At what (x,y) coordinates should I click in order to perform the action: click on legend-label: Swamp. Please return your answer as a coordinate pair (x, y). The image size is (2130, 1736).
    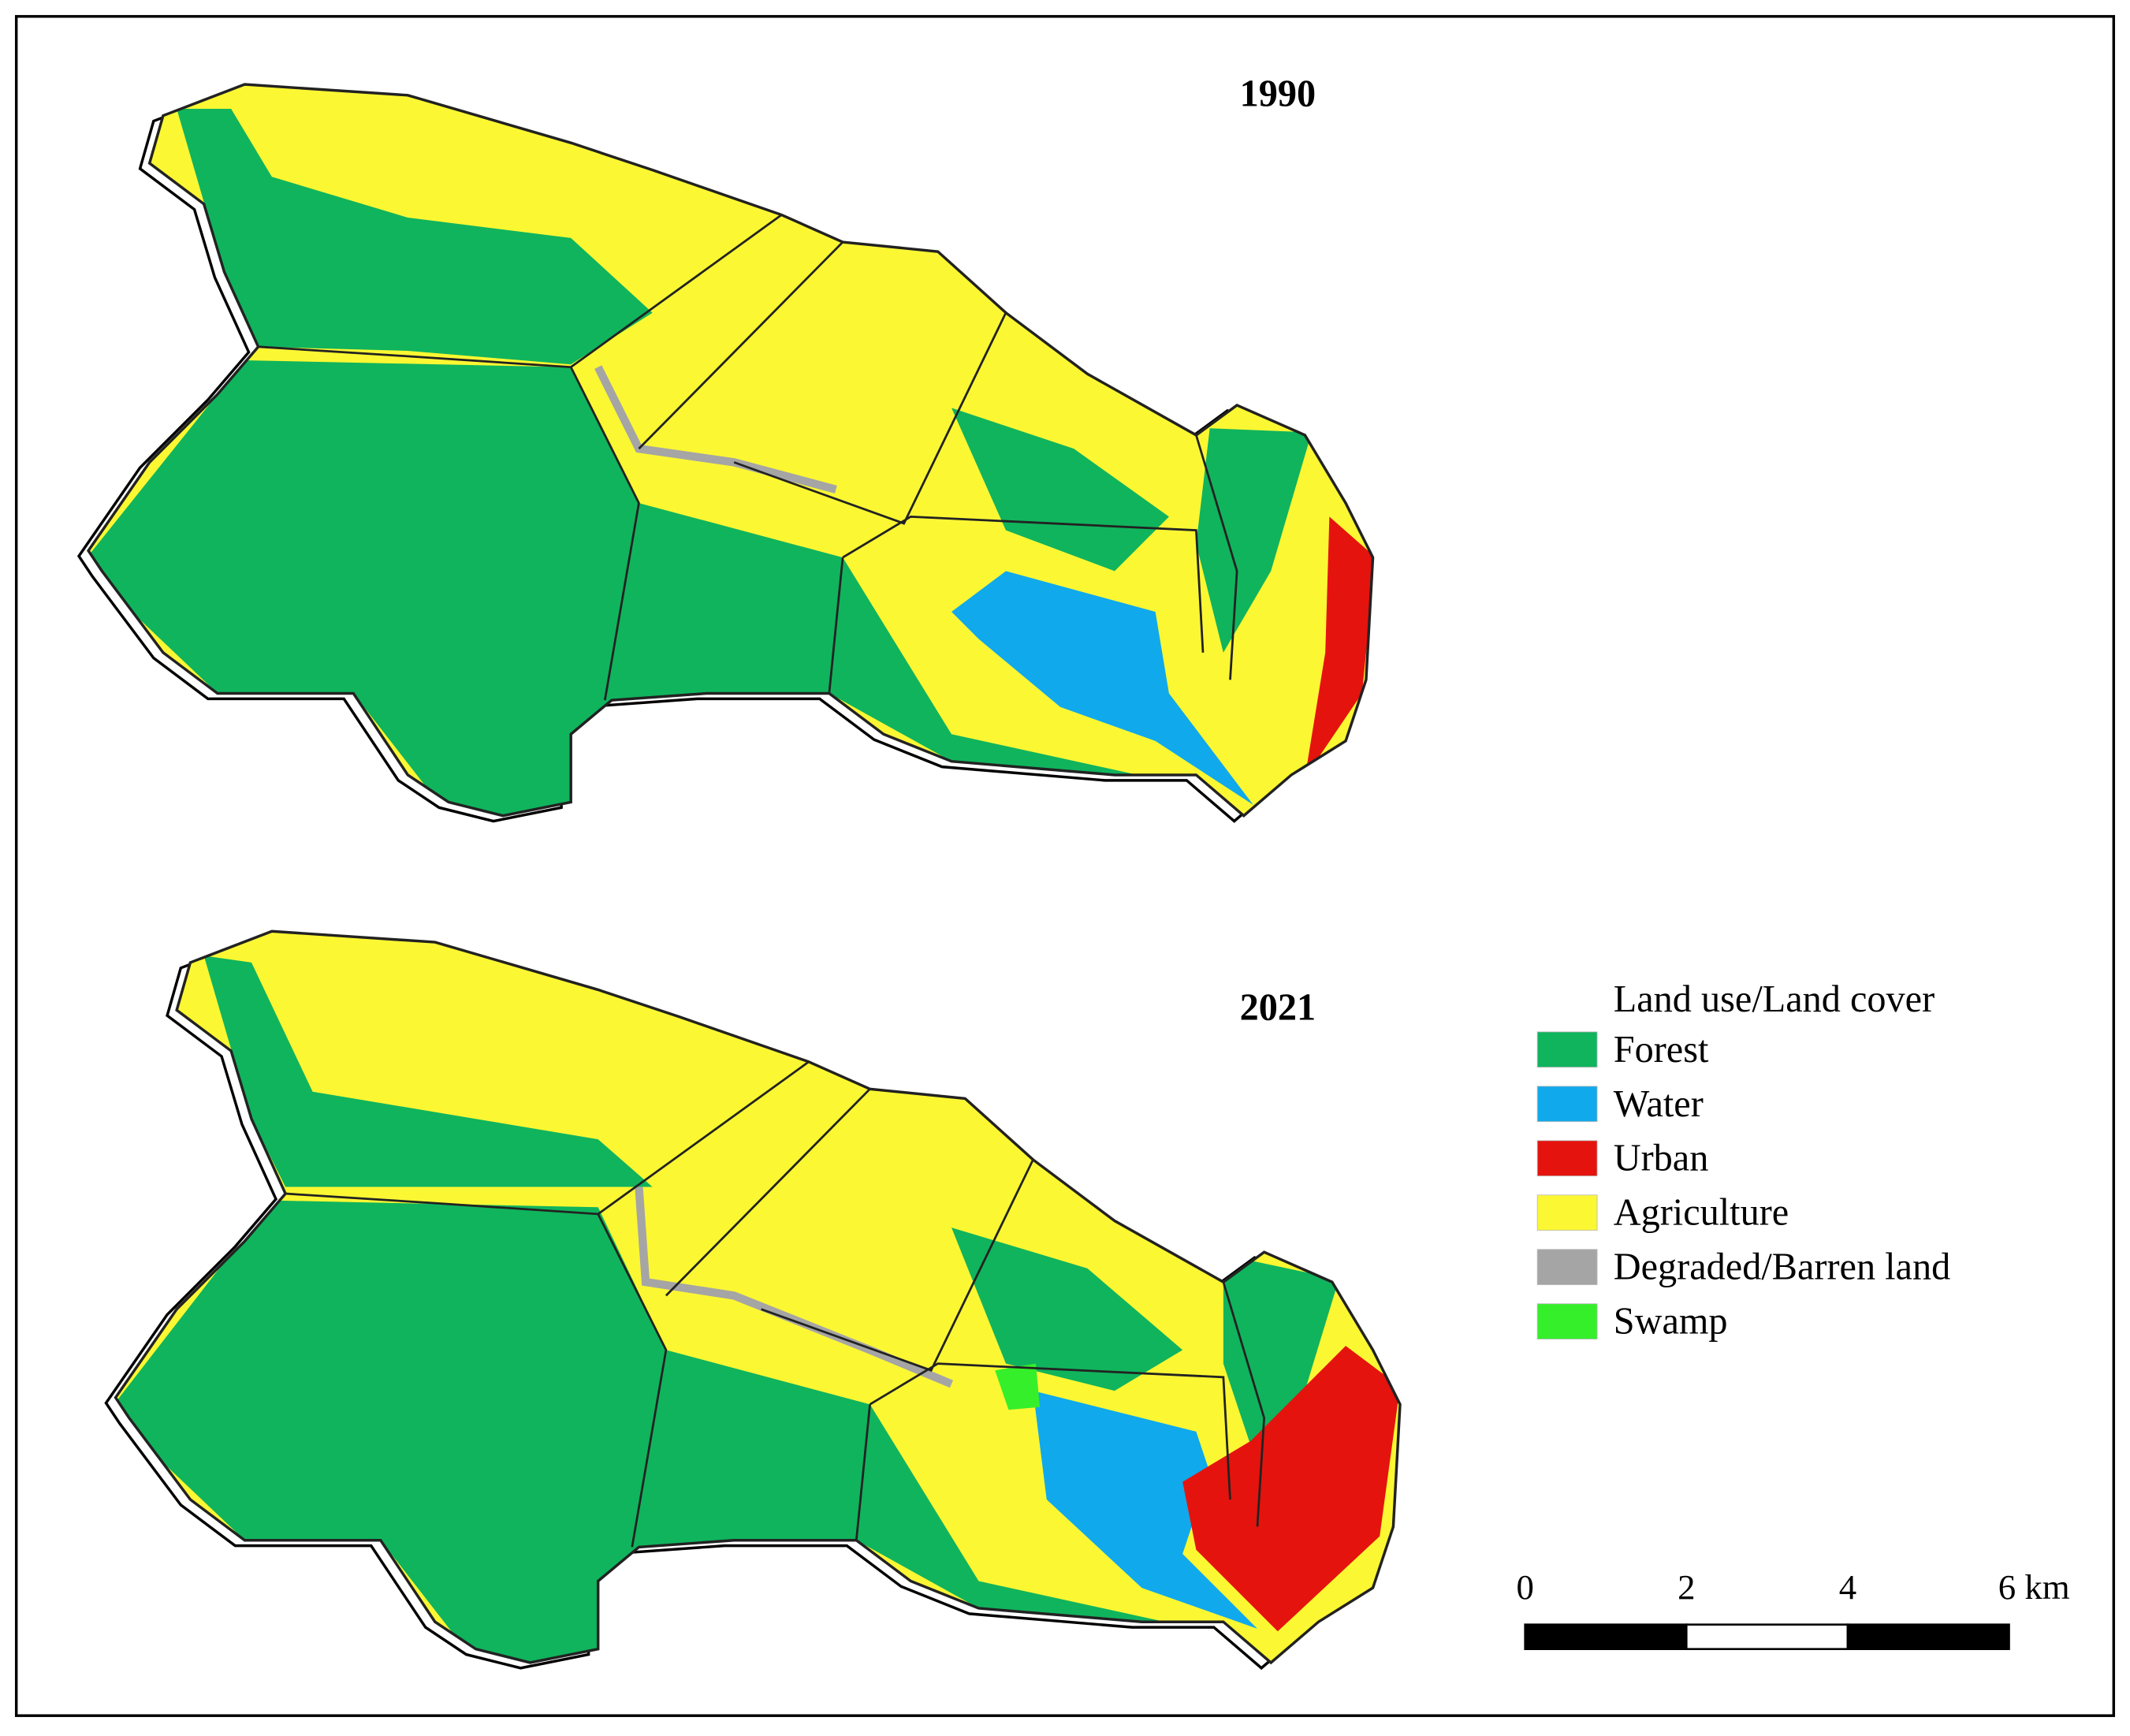
    Looking at the image, I should click on (1671, 1322).